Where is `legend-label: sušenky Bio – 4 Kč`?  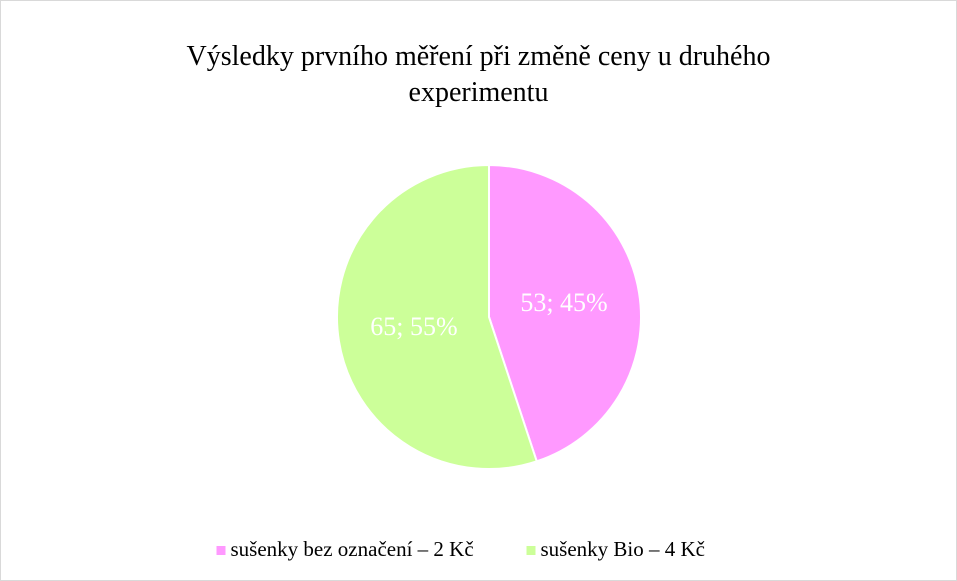
legend-label: sušenky Bio – 4 Kč is located at coordinates (623, 549).